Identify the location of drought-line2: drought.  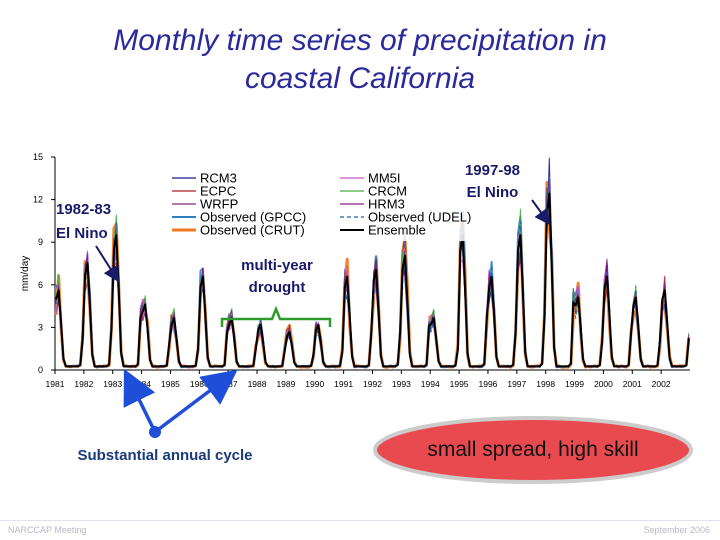
(277, 287).